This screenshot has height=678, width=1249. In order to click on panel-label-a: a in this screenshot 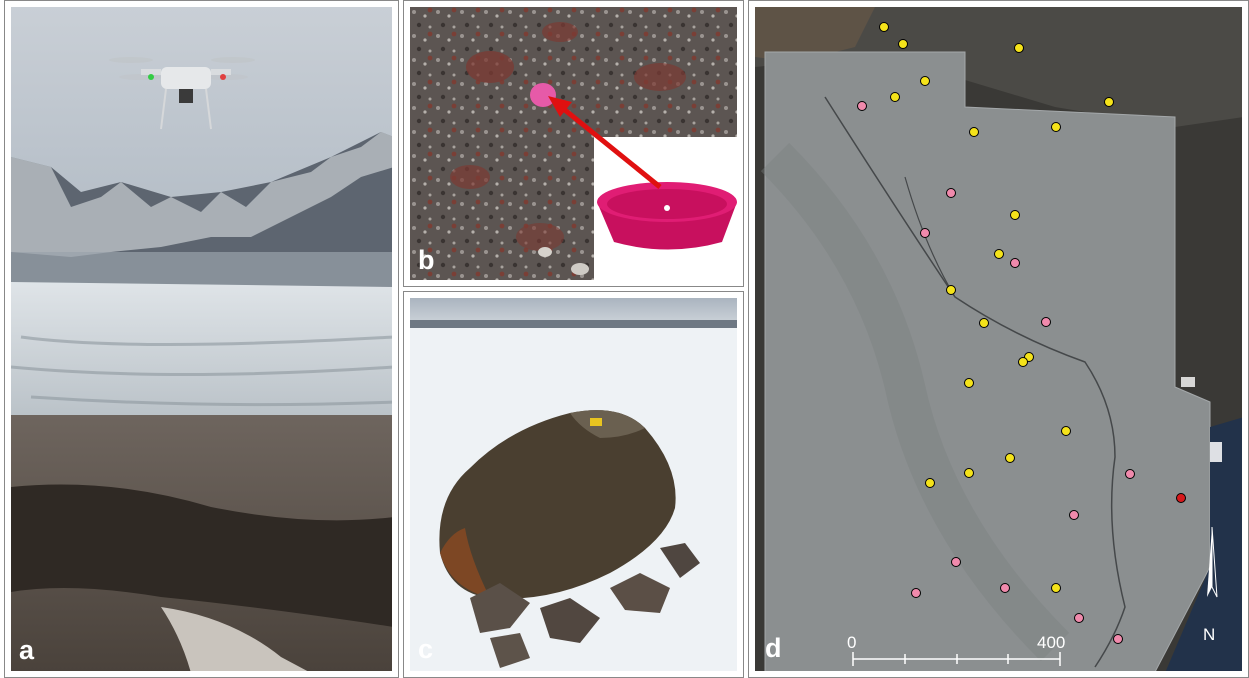, I will do `click(27, 650)`.